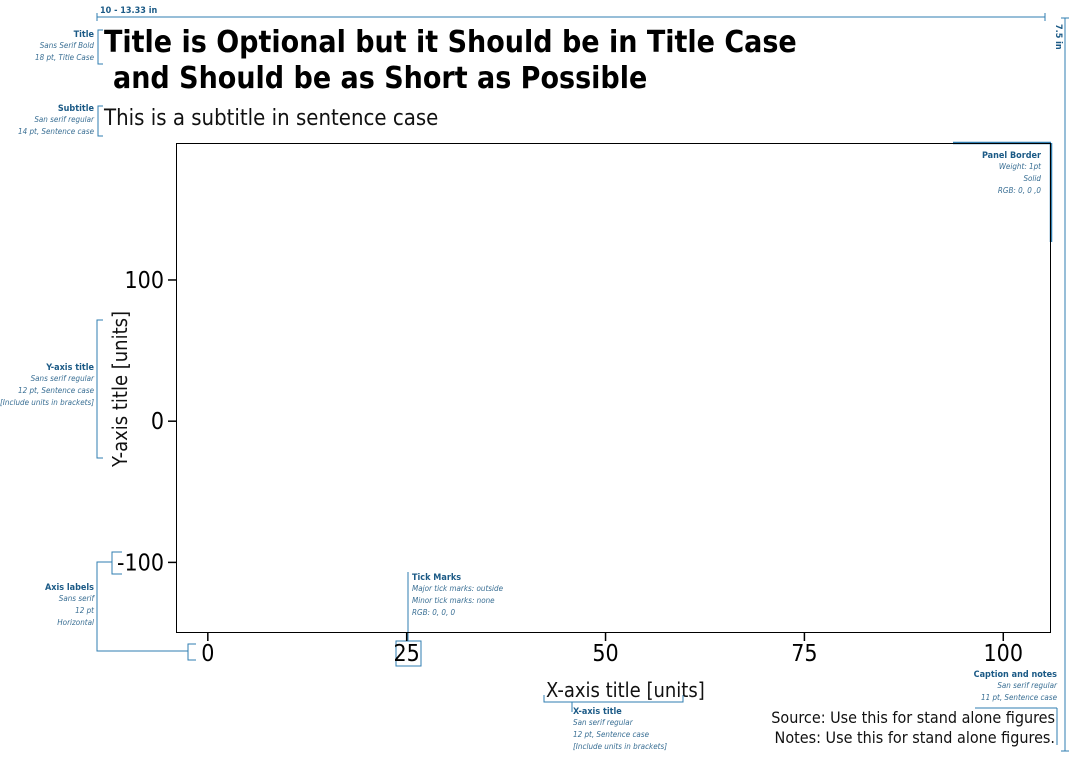 The image size is (1077, 759). What do you see at coordinates (434, 612) in the screenshot?
I see `annotation-tick-marks-line: RGB: 0, 0, 0` at bounding box center [434, 612].